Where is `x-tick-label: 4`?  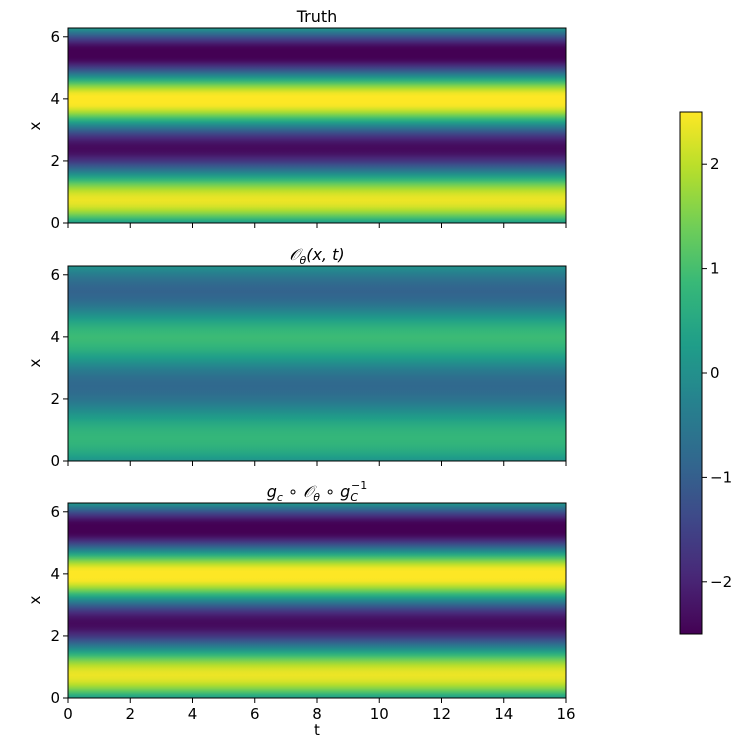 x-tick-label: 4 is located at coordinates (193, 714).